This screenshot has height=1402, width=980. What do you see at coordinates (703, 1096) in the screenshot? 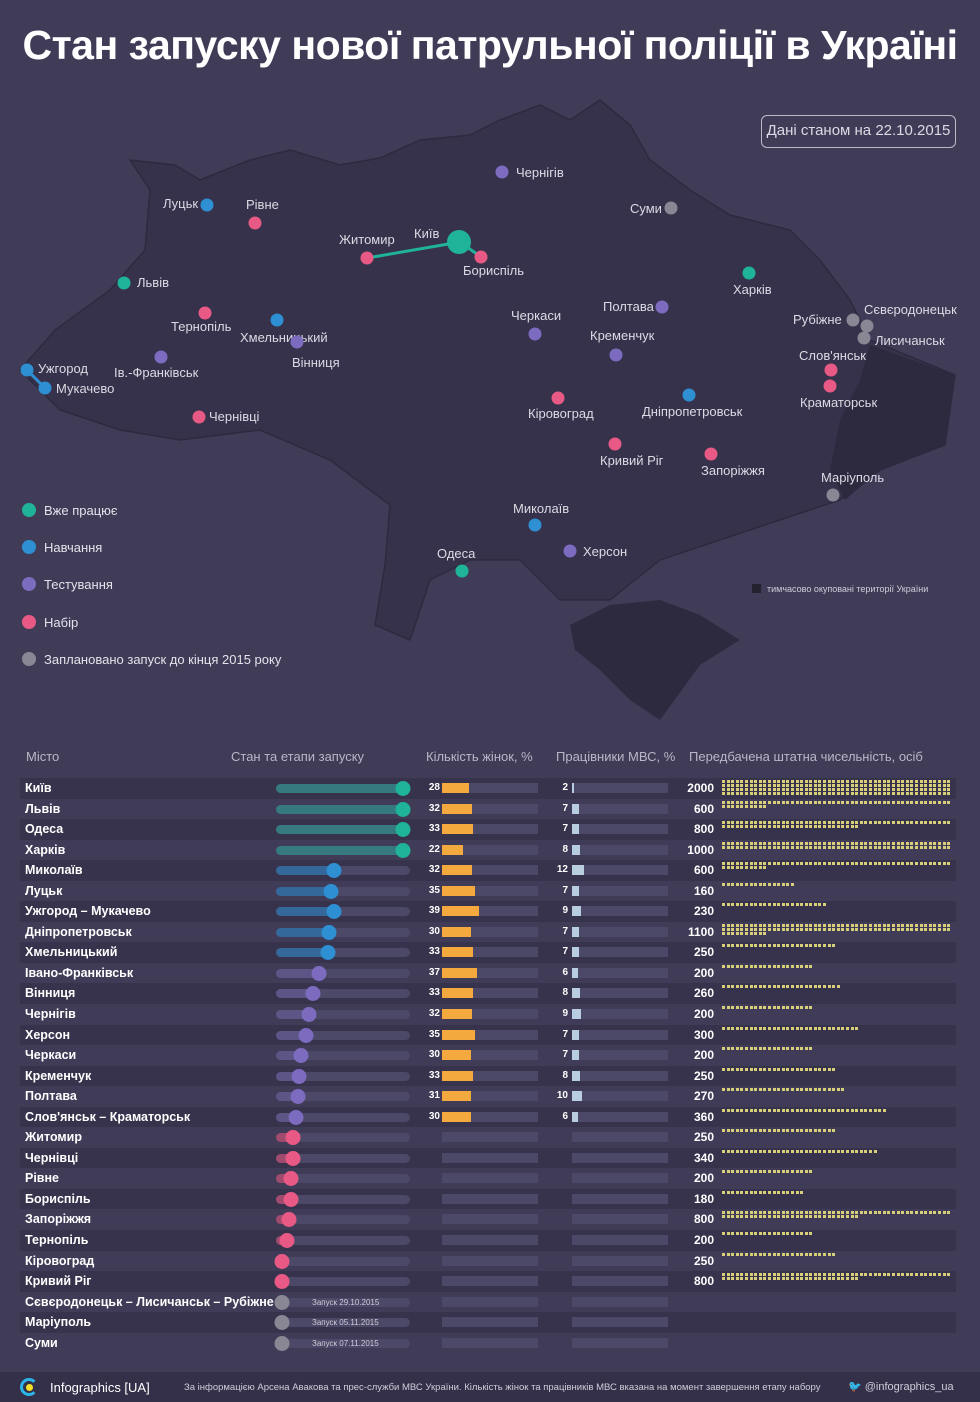
I see `staff-value: 270` at bounding box center [703, 1096].